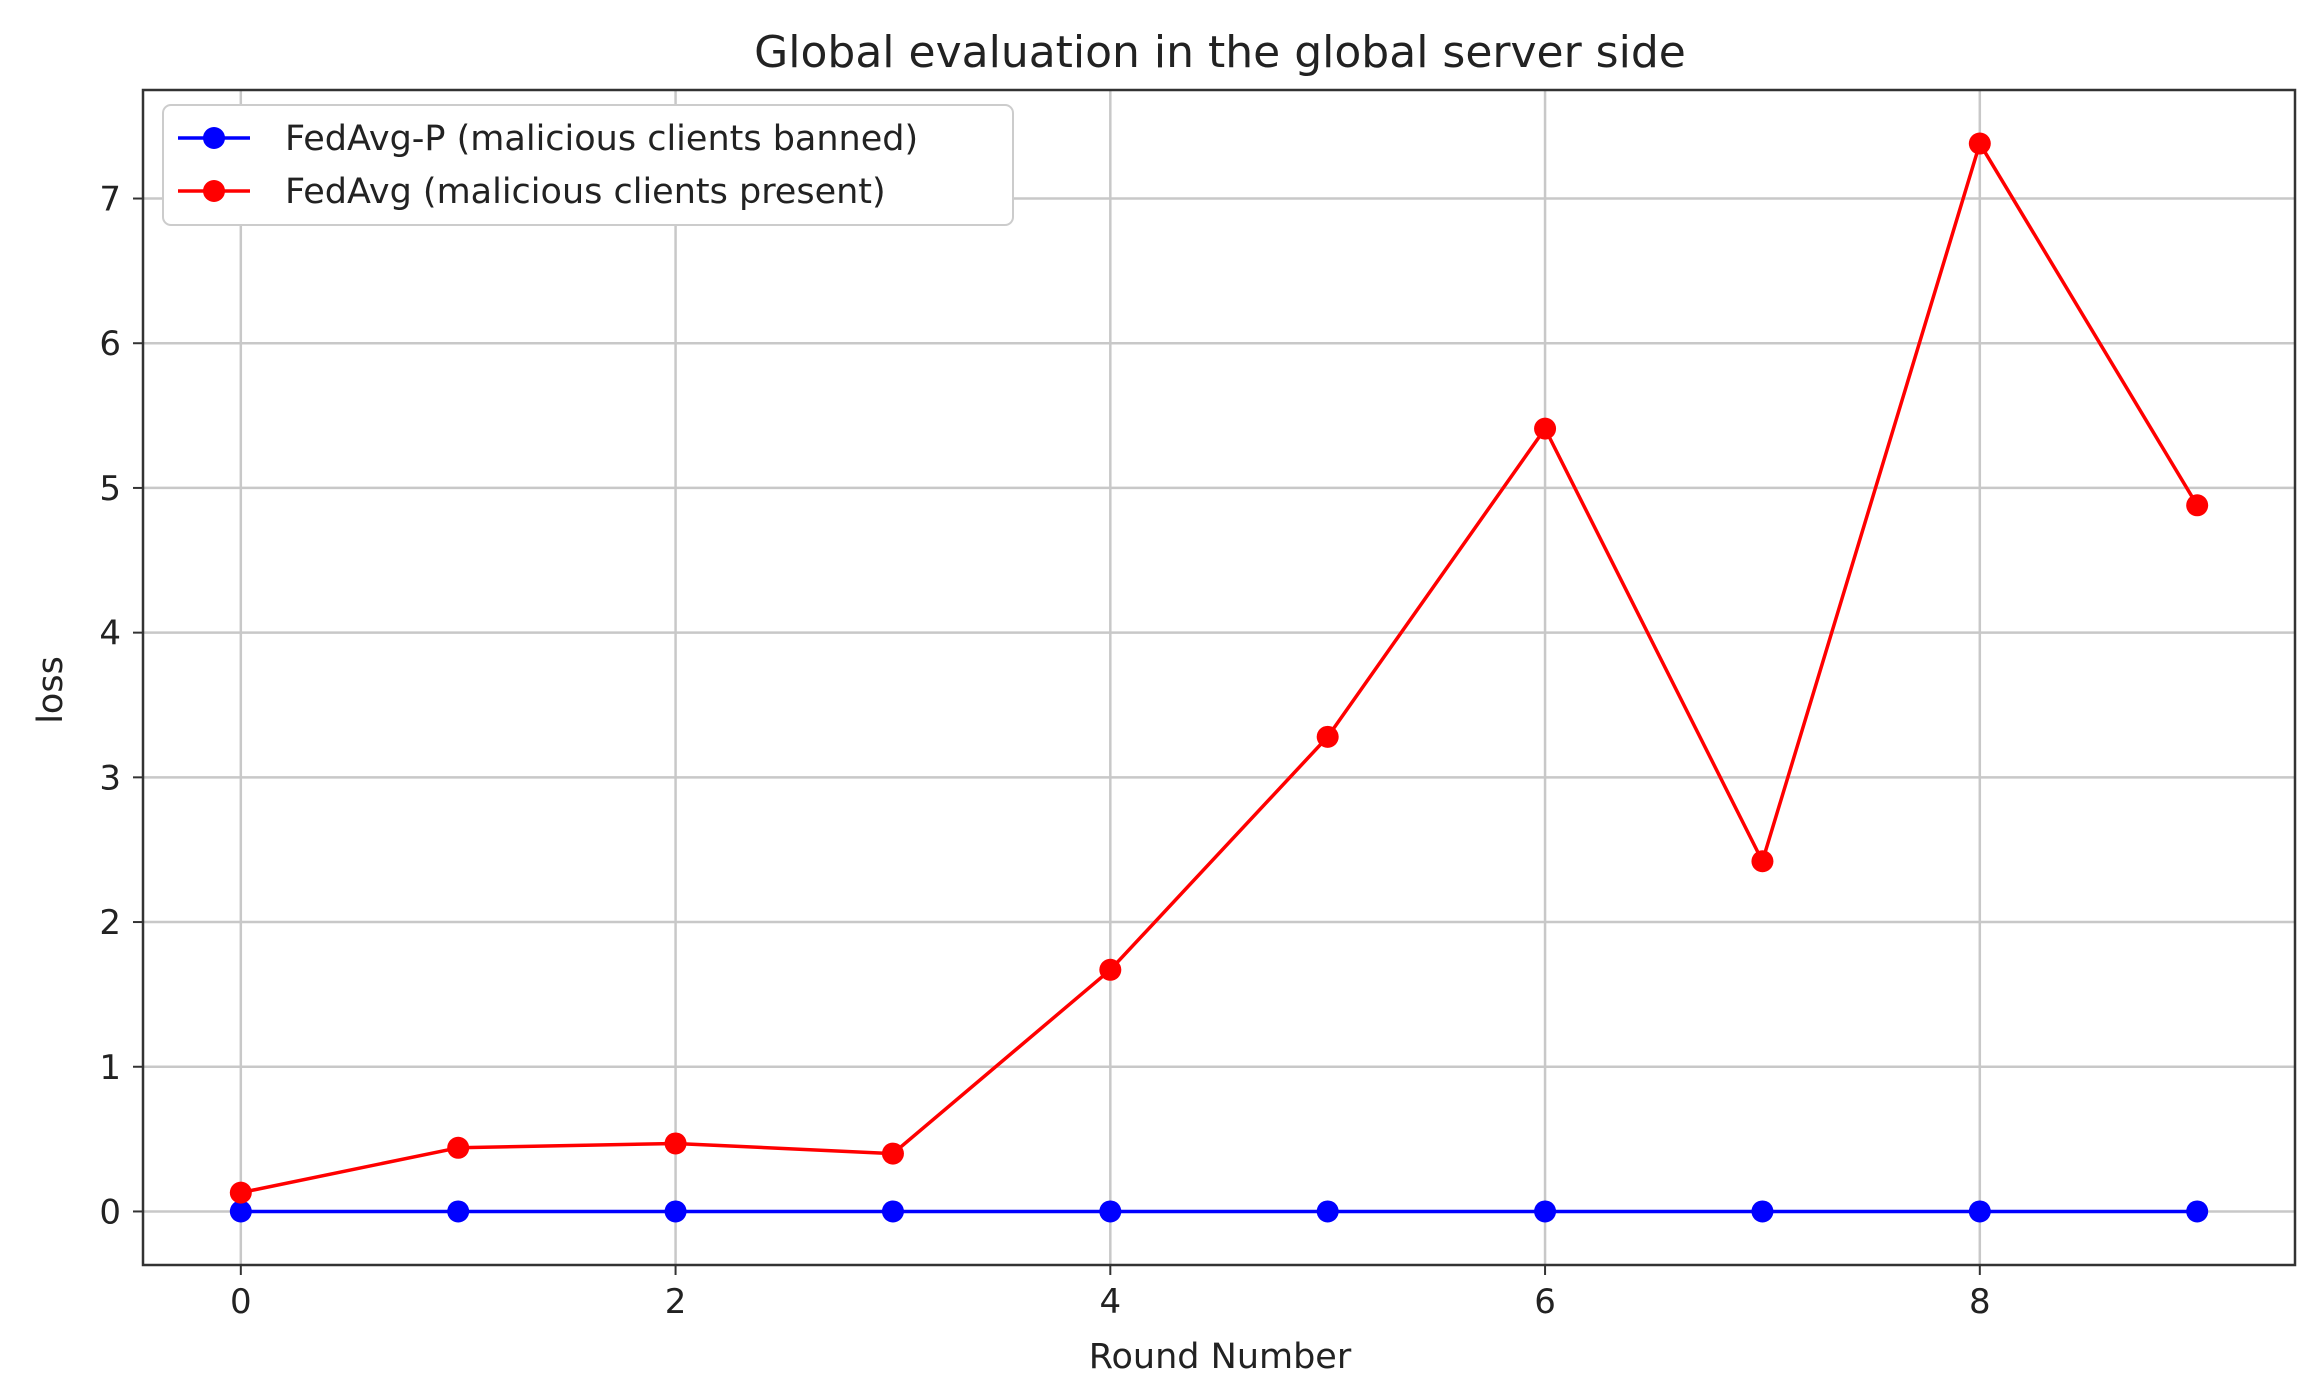 The height and width of the screenshot is (1393, 2324). What do you see at coordinates (110, 344) in the screenshot?
I see `y-tick-label: 6` at bounding box center [110, 344].